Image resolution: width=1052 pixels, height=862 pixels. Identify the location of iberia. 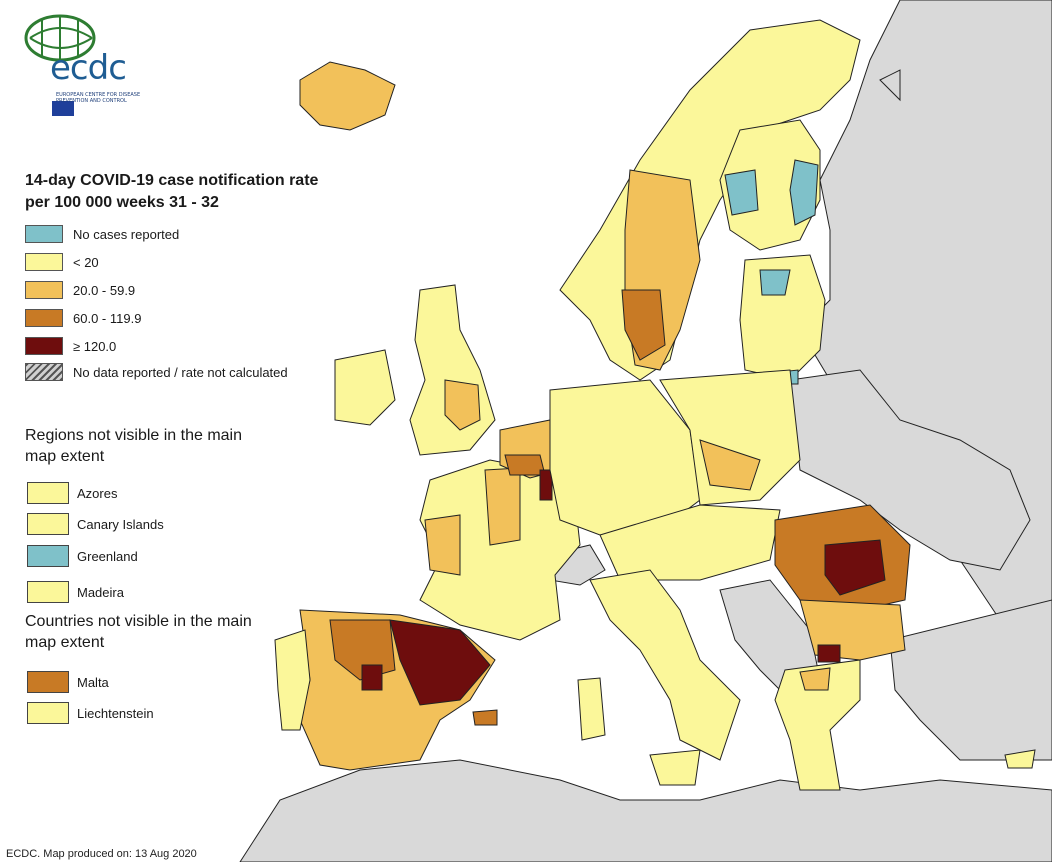
(386, 690).